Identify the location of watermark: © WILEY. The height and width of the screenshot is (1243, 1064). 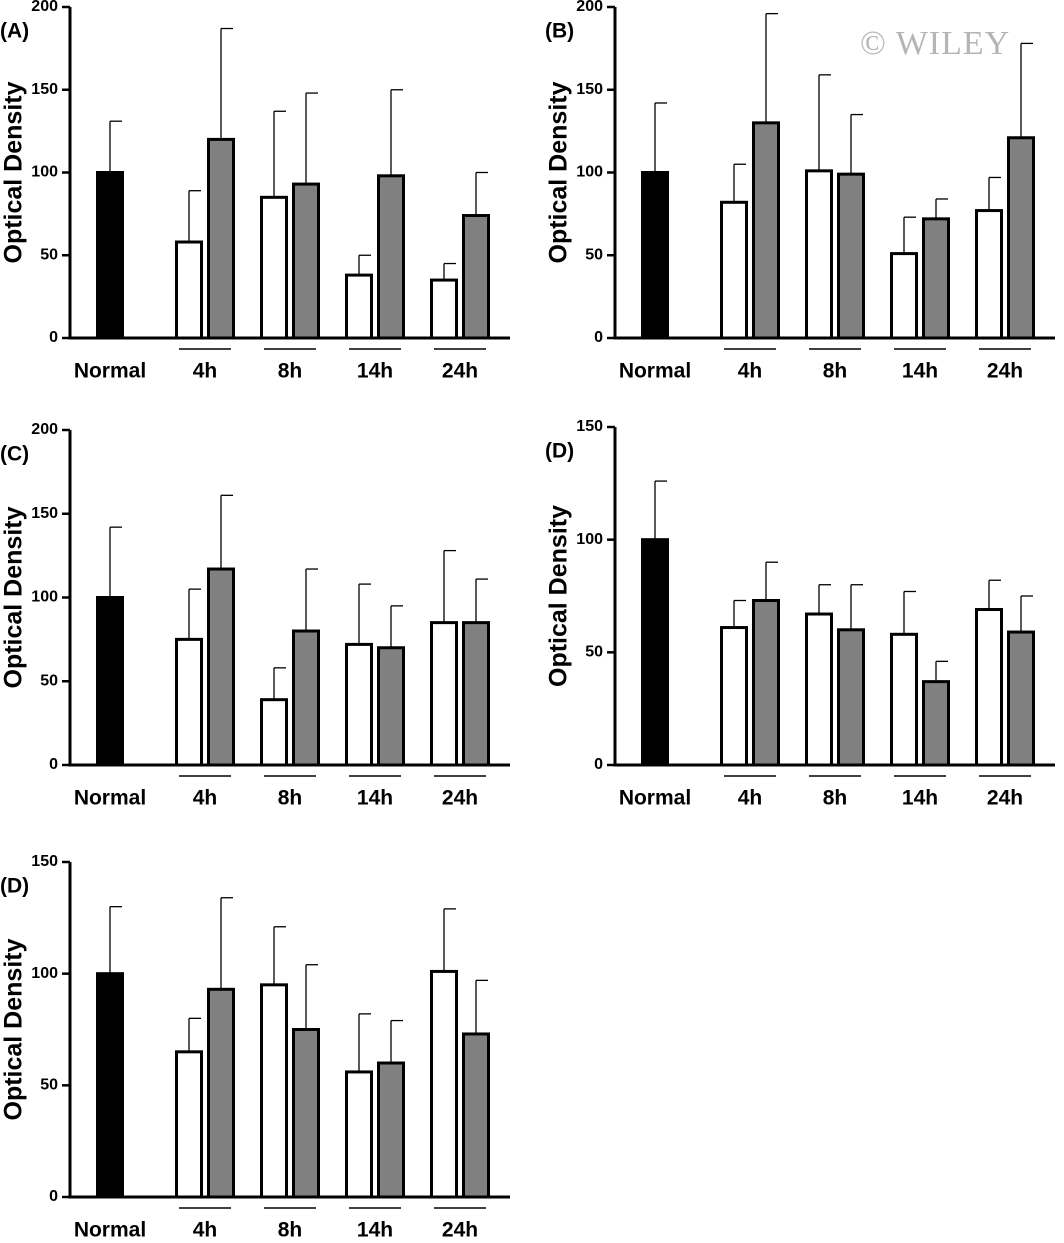
(935, 43).